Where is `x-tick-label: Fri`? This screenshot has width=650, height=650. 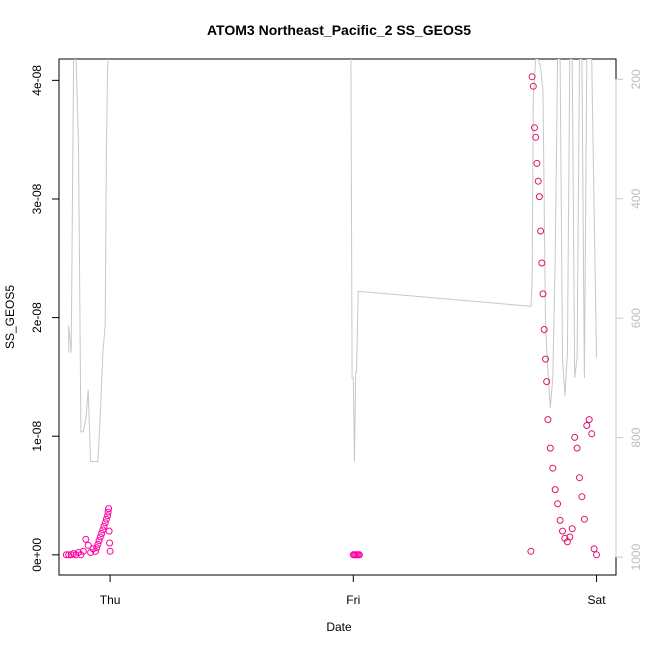
x-tick-label: Fri is located at coordinates (353, 600).